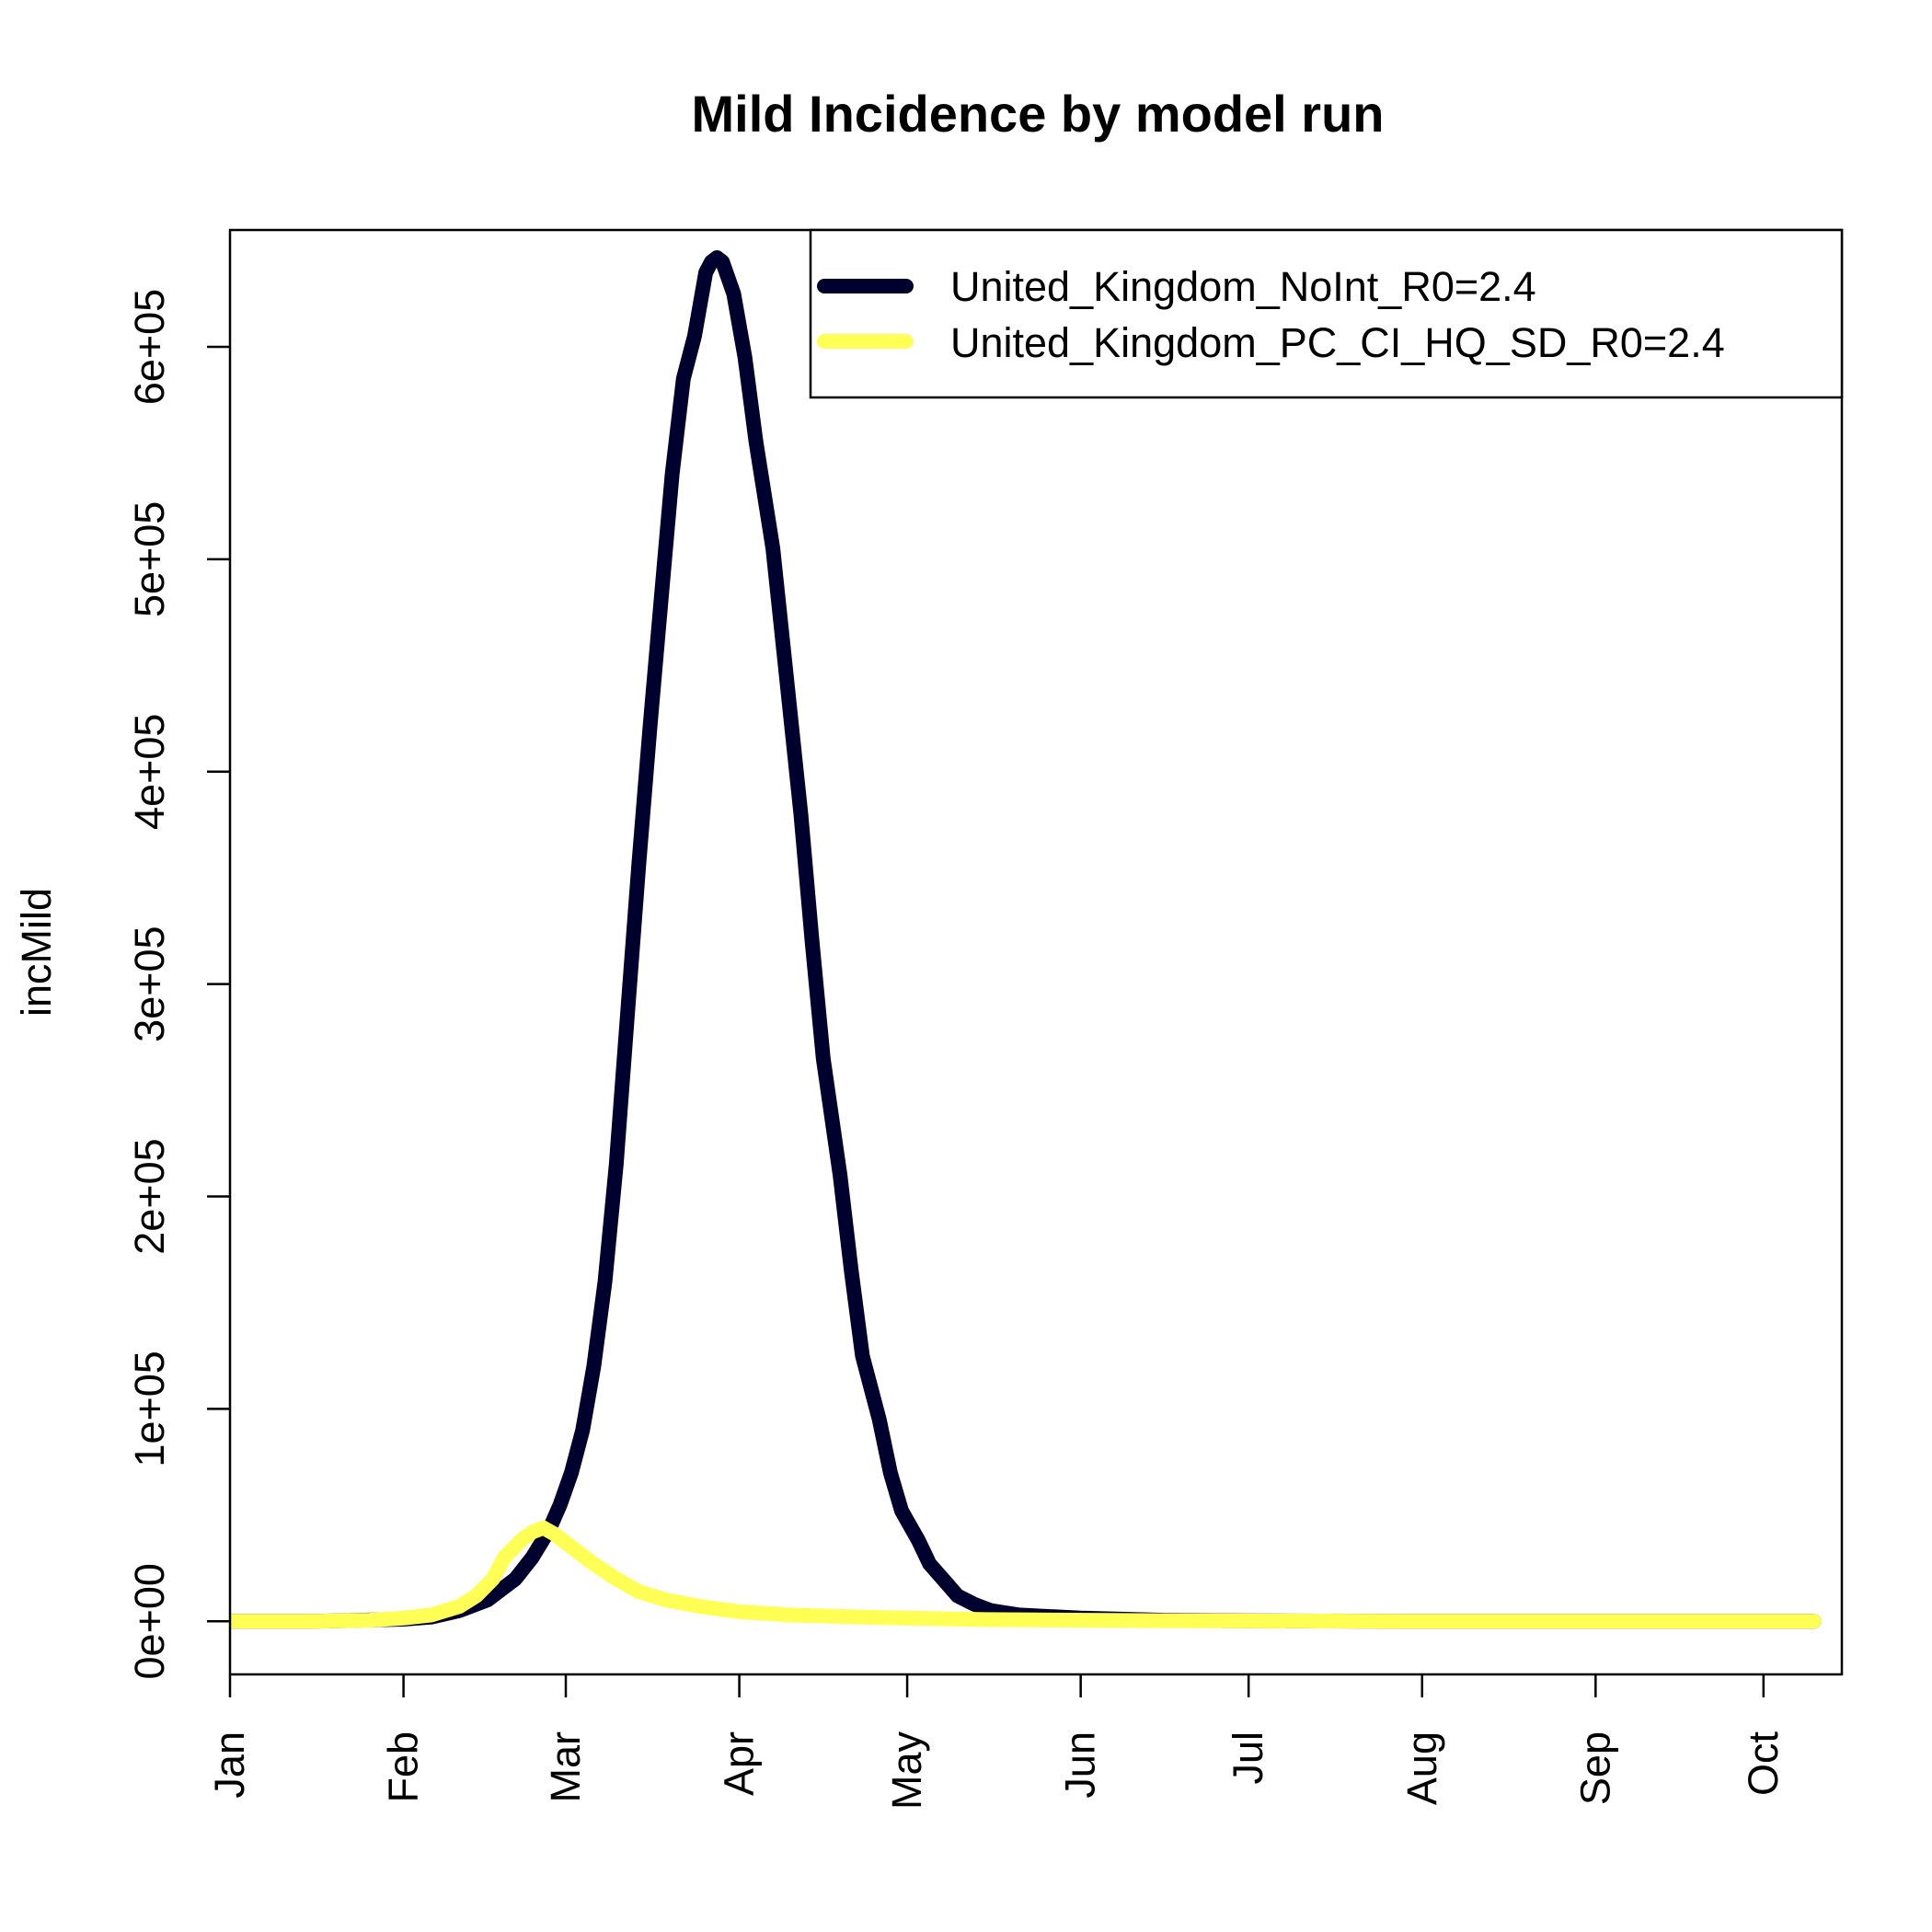 The image size is (1932, 1932). Describe the element at coordinates (149, 1408) in the screenshot. I see `y-tick-label-1: 1e+05` at that location.